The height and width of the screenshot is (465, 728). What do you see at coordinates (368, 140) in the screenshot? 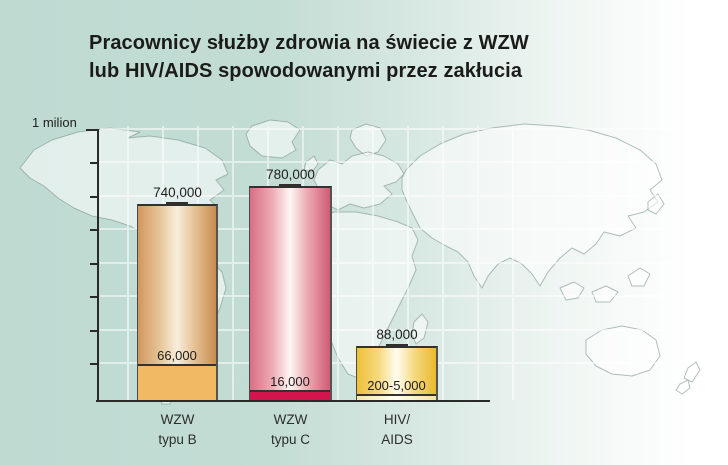
I see `map-scandinavia` at bounding box center [368, 140].